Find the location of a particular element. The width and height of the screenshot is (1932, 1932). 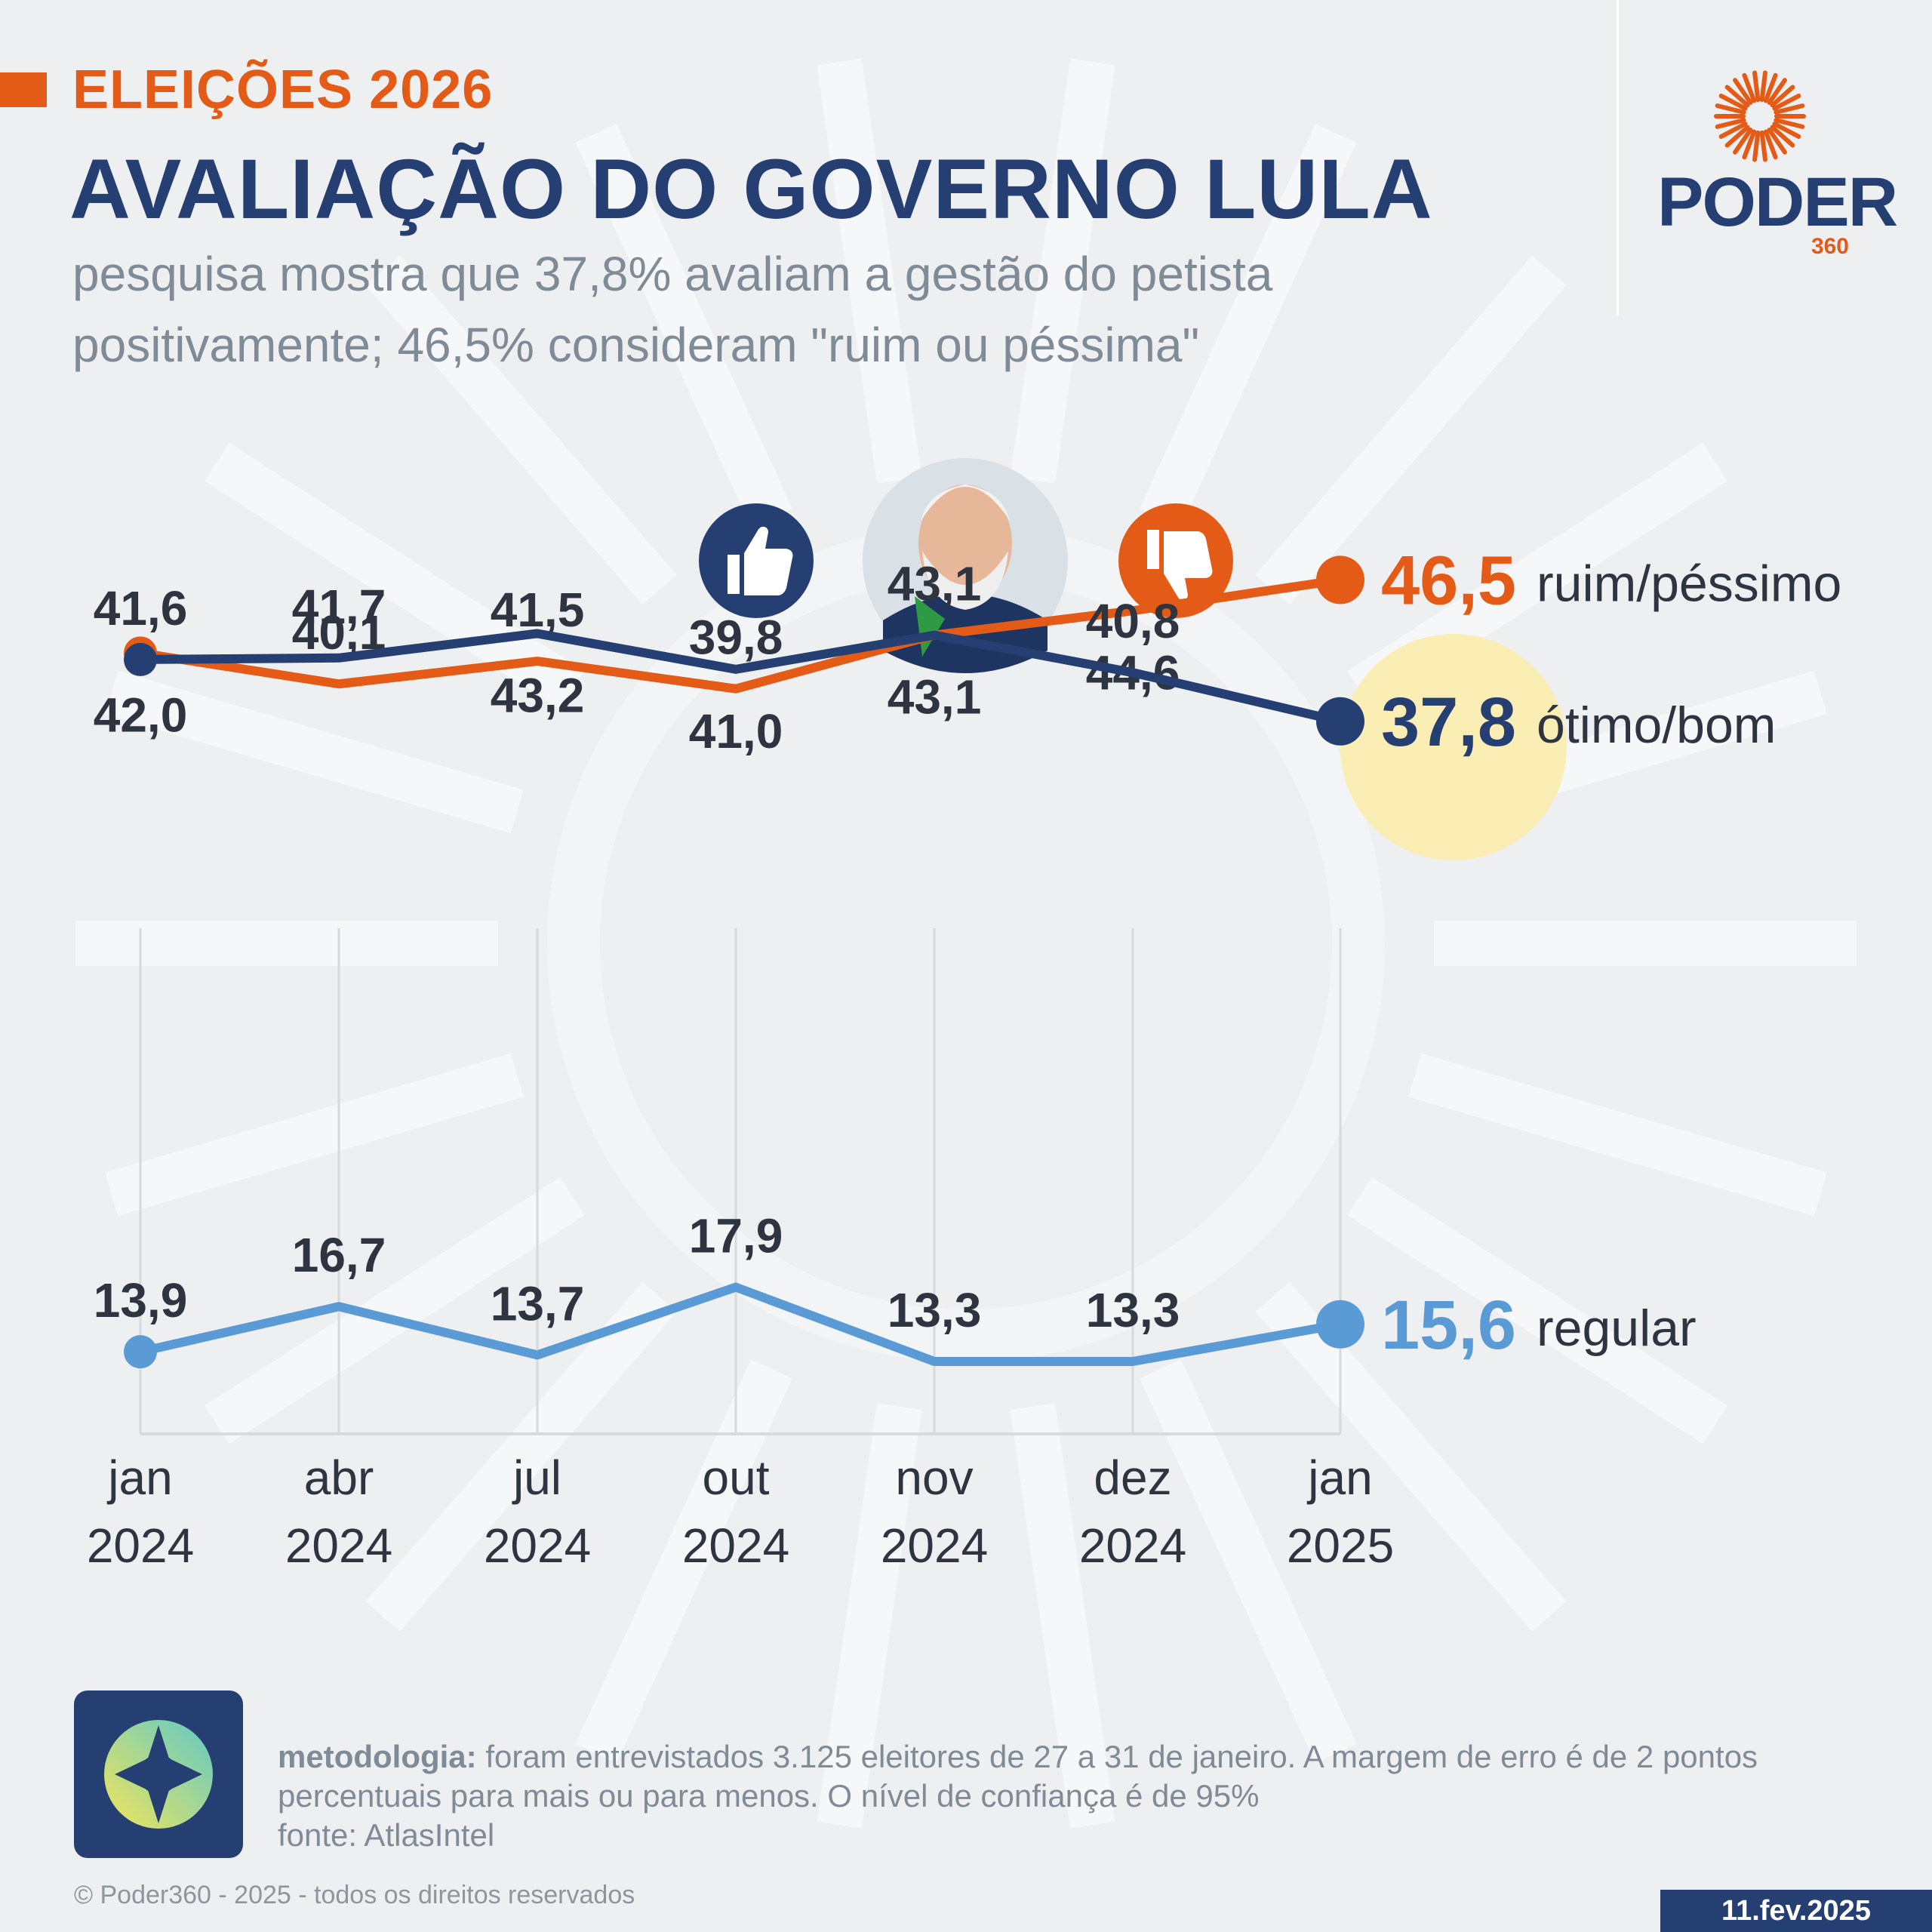

data-label: 43,2 is located at coordinates (538, 695).